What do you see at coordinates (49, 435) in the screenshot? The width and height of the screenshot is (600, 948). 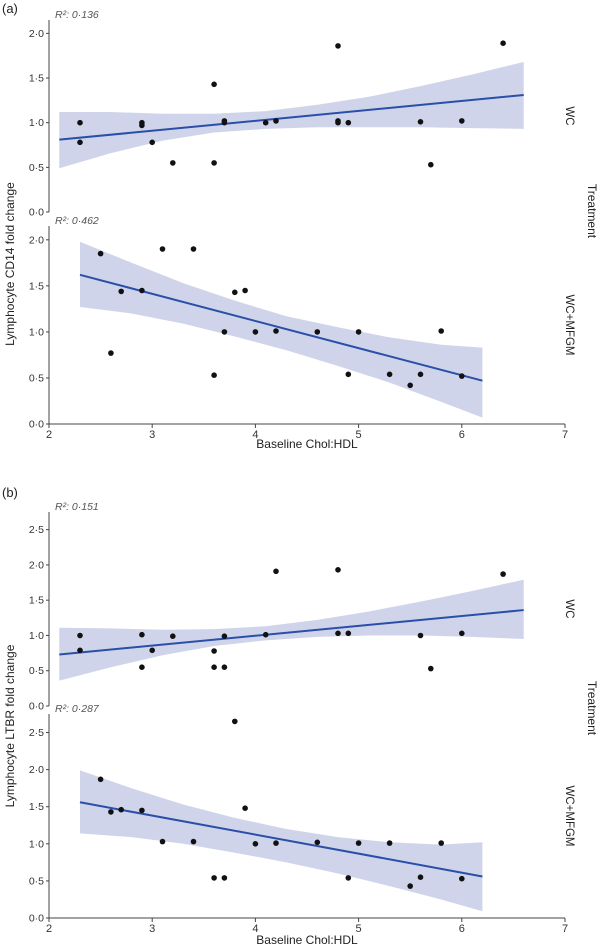 I see `chart-2-x-tick-label-1: 2` at bounding box center [49, 435].